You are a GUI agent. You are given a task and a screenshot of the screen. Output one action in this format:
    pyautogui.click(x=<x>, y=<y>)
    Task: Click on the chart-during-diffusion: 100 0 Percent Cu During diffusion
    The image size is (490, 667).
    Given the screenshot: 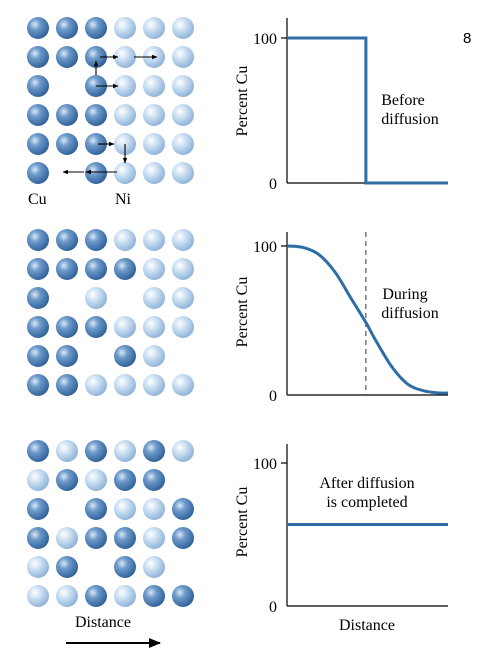 What is the action you would take?
    pyautogui.click(x=341, y=318)
    